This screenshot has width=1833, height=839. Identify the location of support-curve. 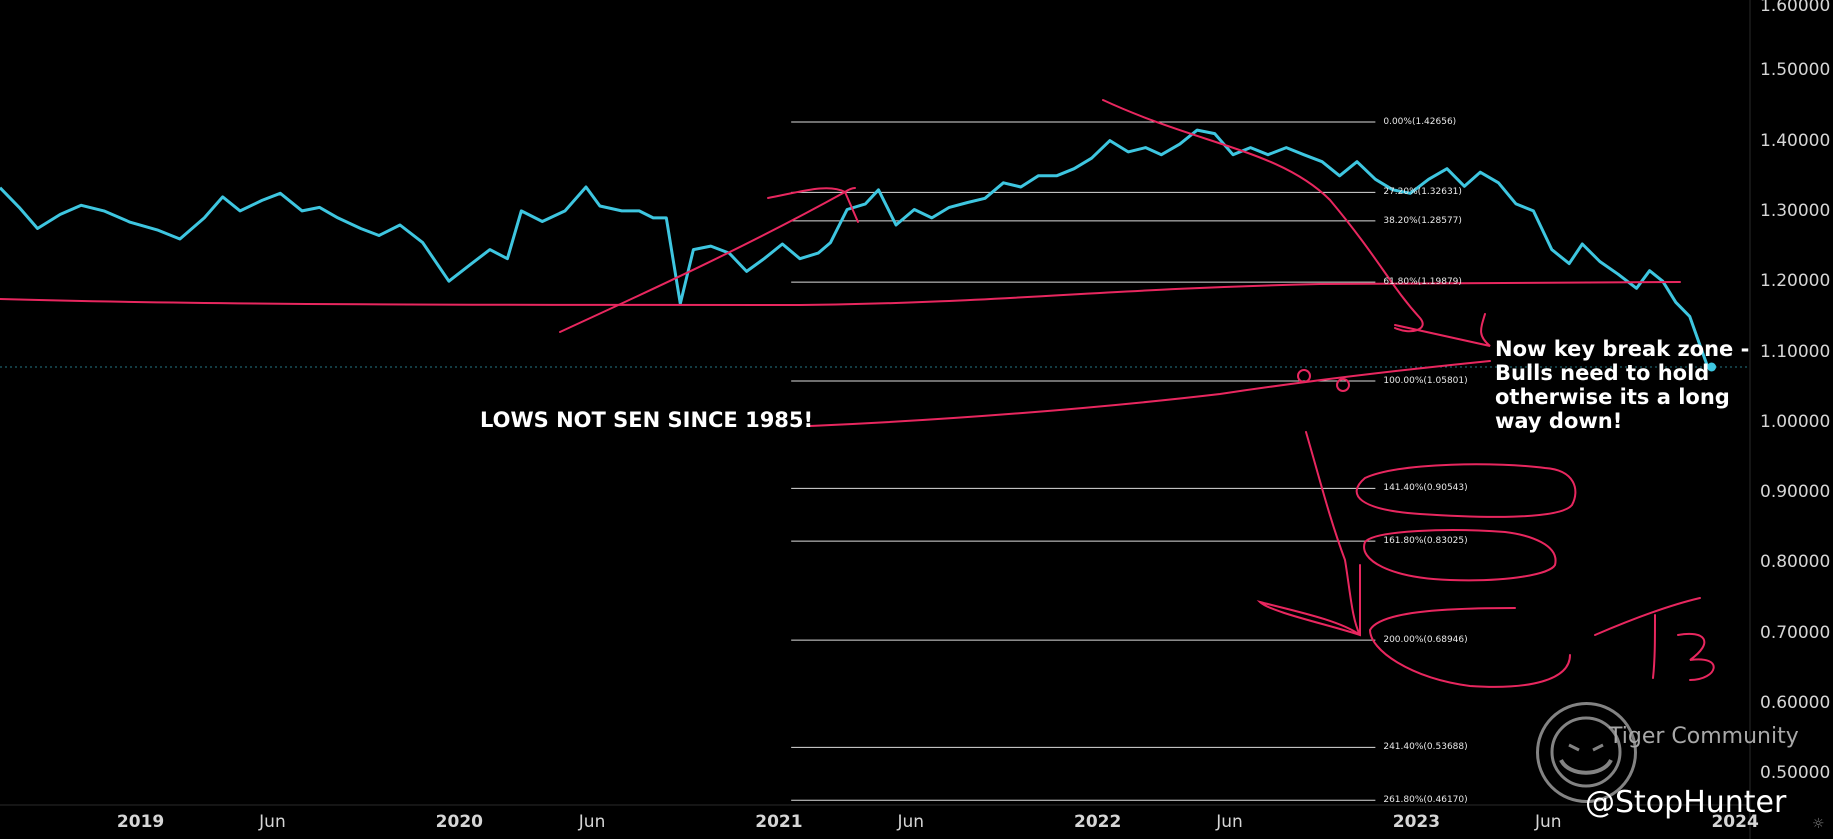
(840, 294).